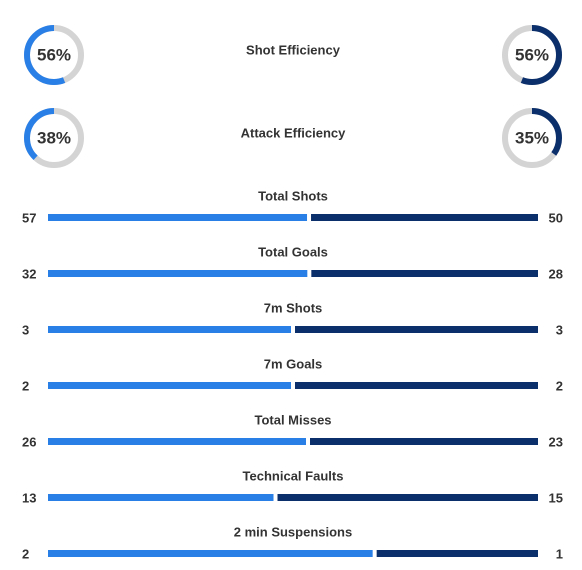 This screenshot has width=582, height=570. What do you see at coordinates (25, 329) in the screenshot?
I see `home-value: 3` at bounding box center [25, 329].